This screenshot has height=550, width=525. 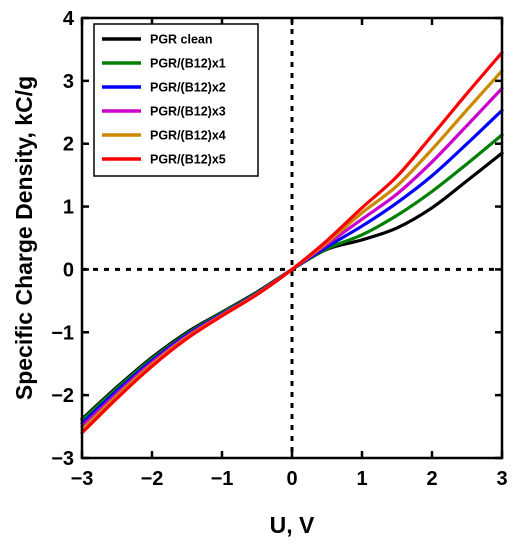 I want to click on y-axis-label: Specific Charge Density, kC/g, so click(x=24, y=238).